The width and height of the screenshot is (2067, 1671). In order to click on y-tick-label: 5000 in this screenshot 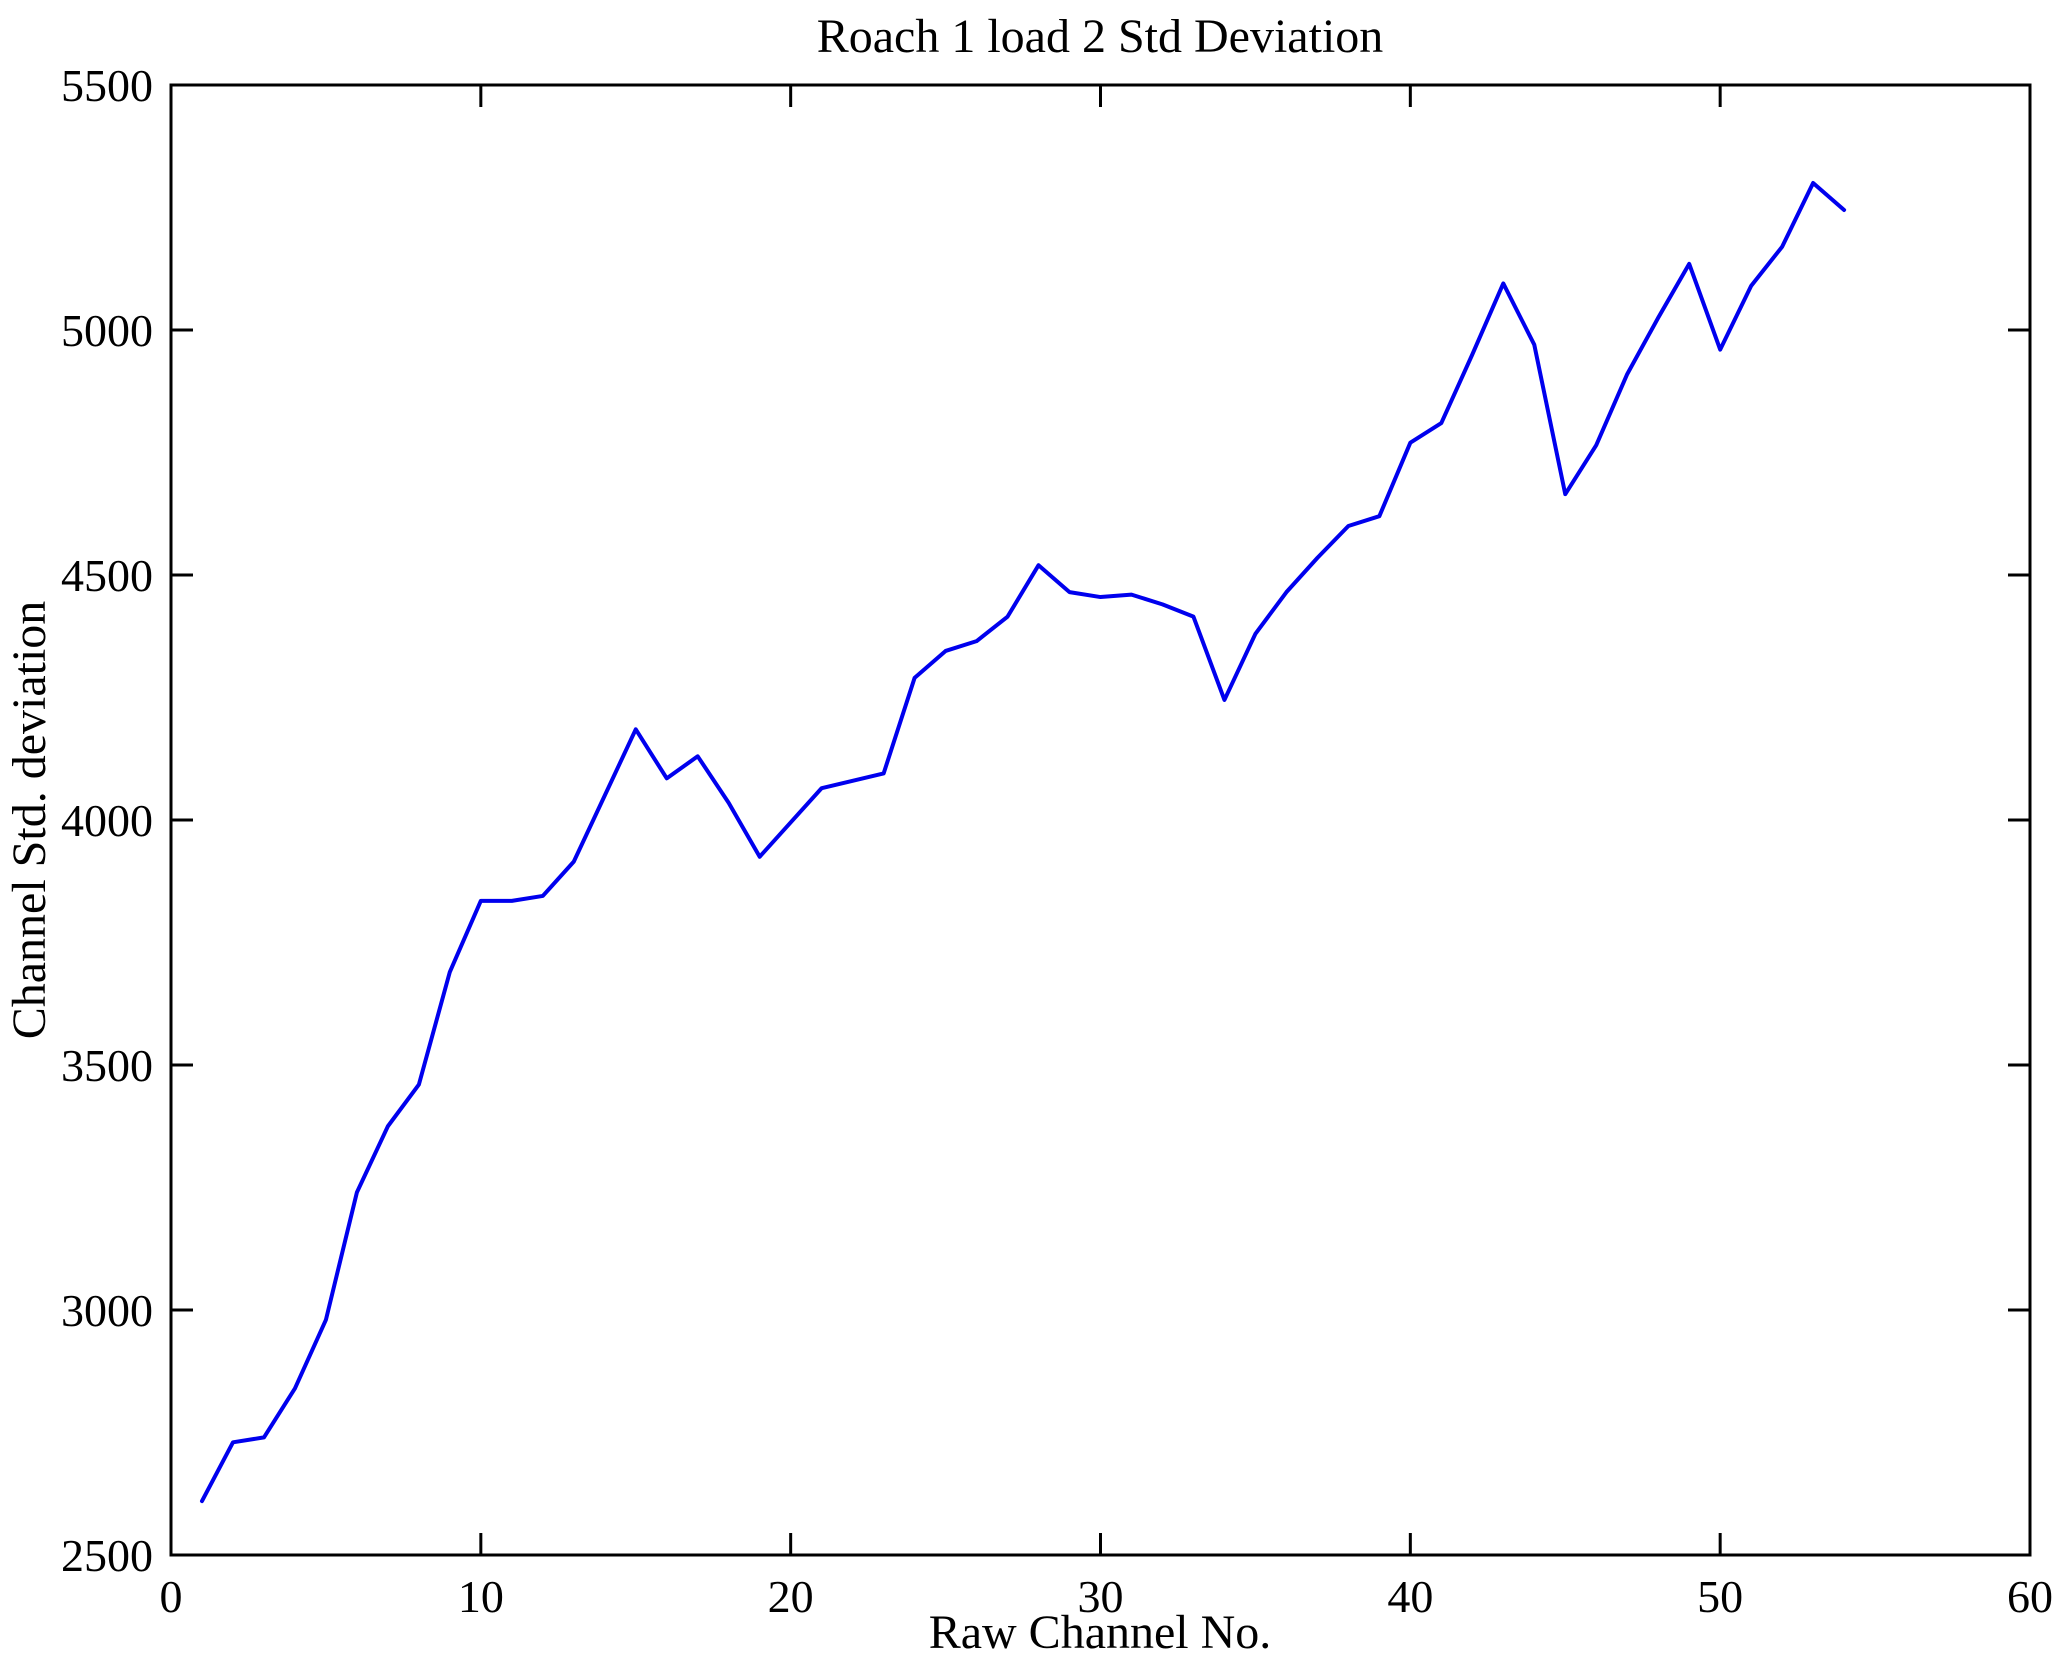, I will do `click(107, 330)`.